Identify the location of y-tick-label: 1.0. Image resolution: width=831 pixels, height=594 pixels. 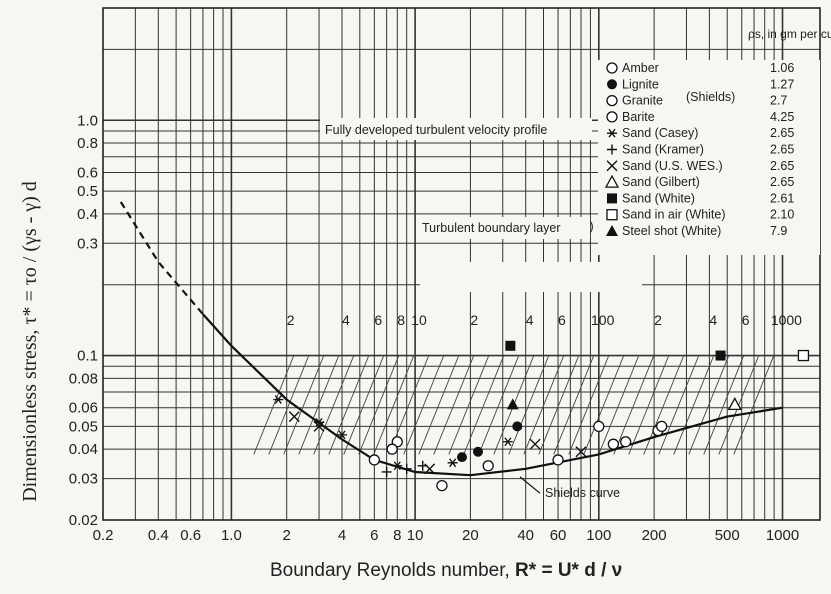
(87, 120).